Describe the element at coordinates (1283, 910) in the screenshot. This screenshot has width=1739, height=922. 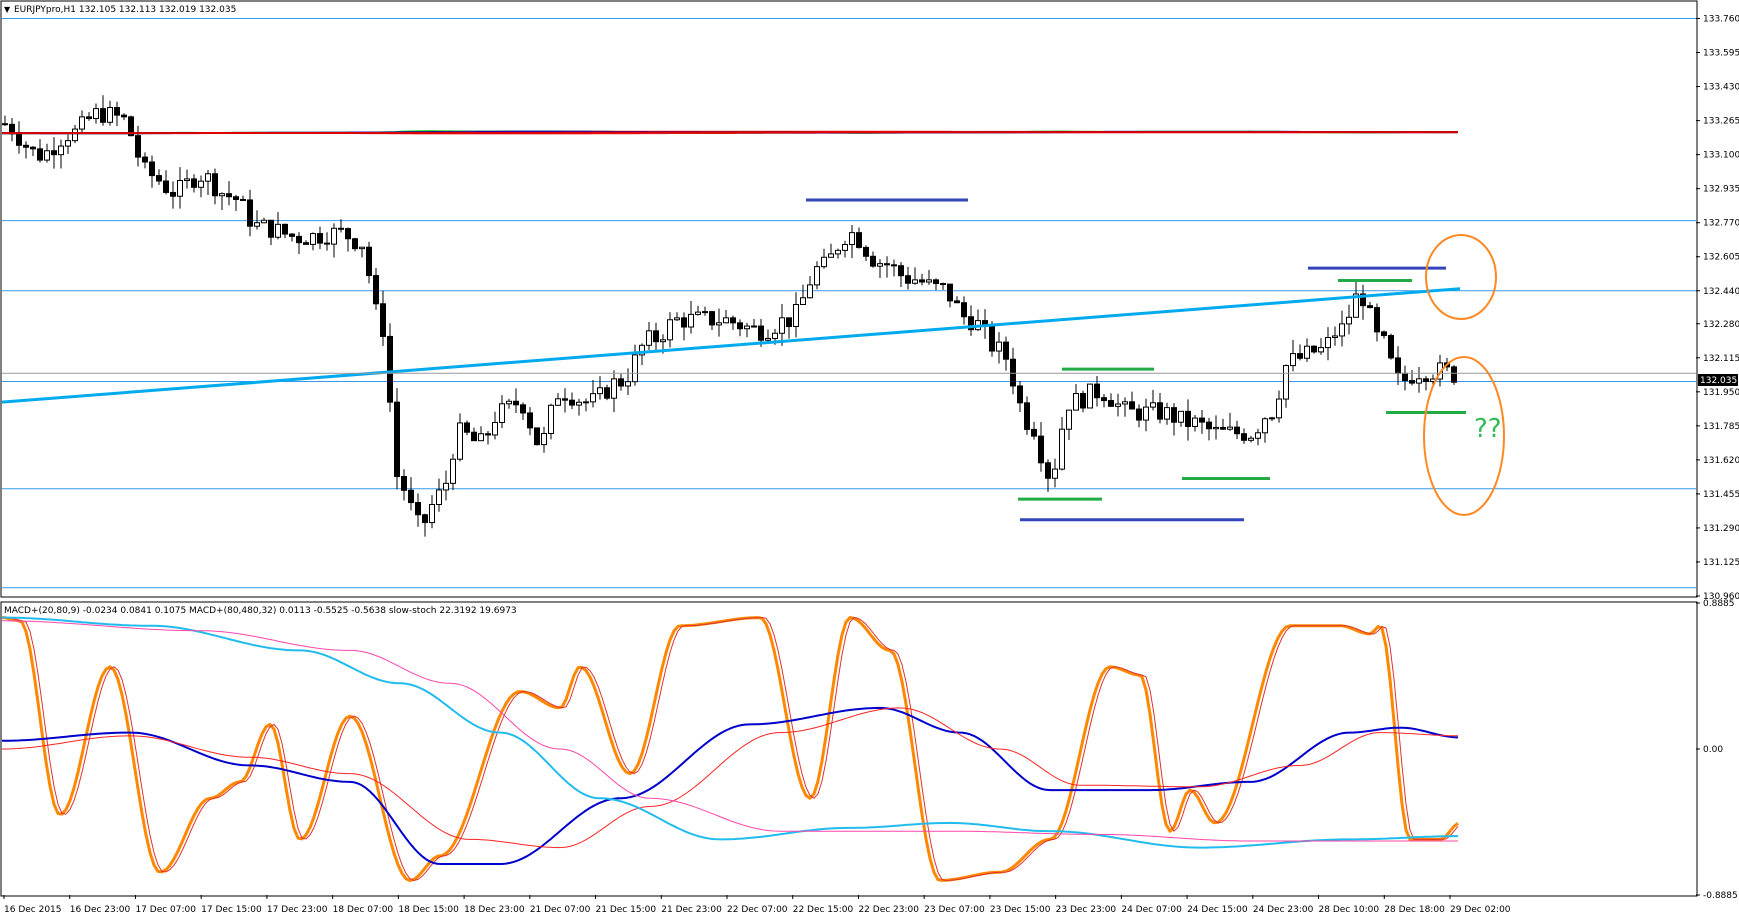
I see `time-tick-label: 24 Dec 23:00` at that location.